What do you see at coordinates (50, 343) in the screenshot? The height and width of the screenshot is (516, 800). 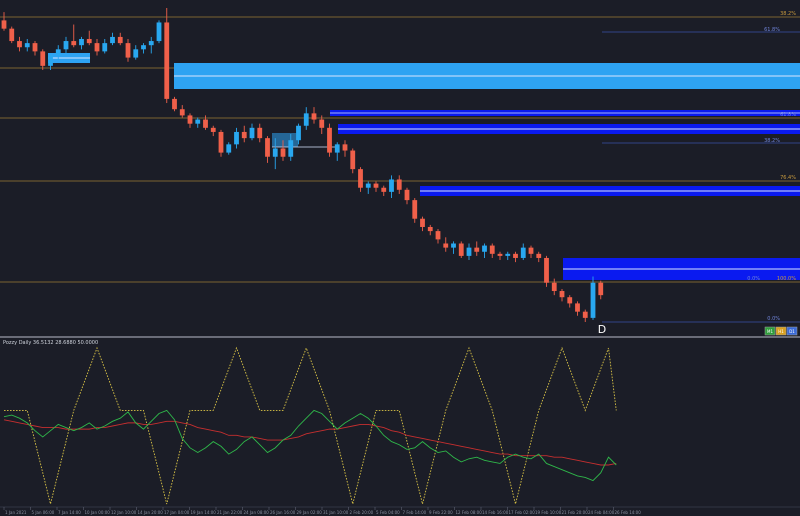 I see `indicator-title: Pozzy Daily 36.5132 28.6880 50.0000` at bounding box center [50, 343].